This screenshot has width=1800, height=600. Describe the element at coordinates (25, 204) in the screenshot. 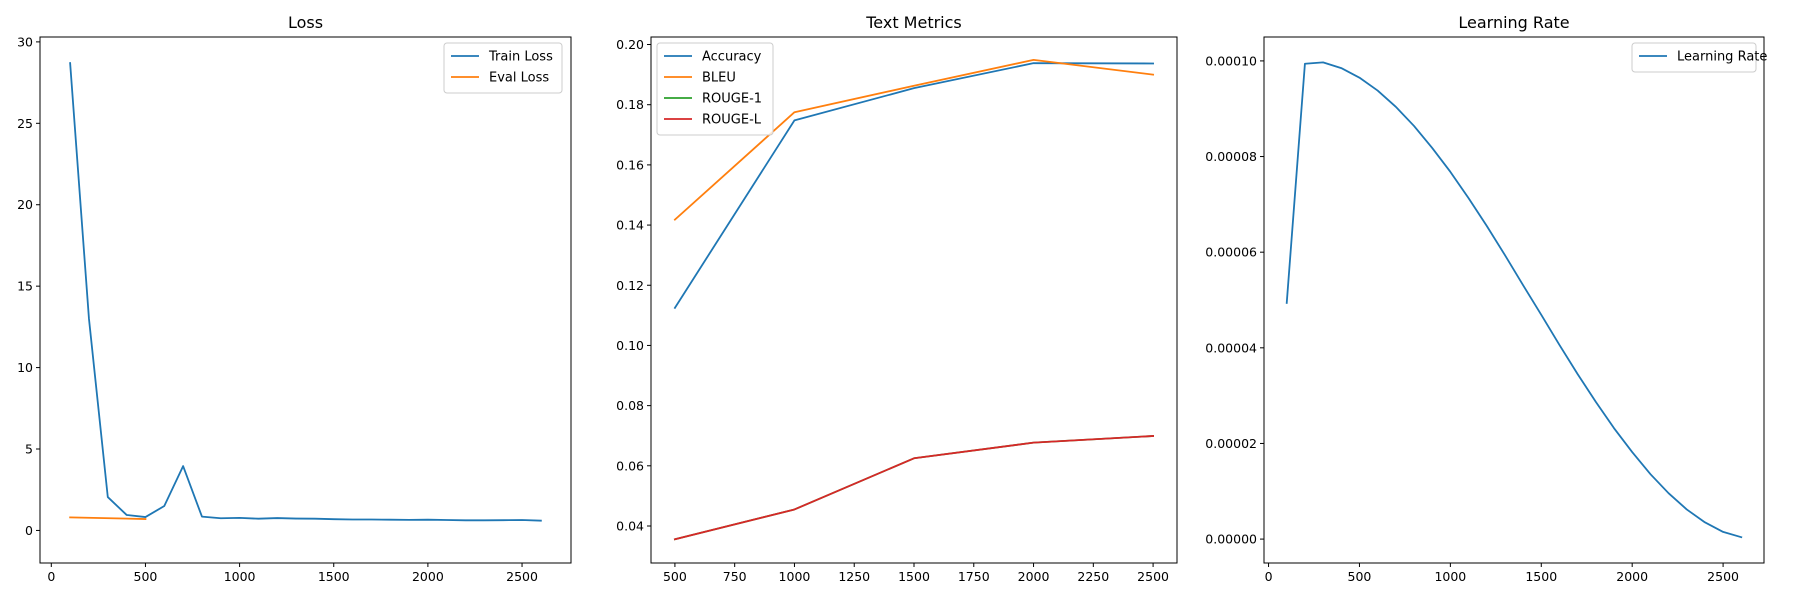

I see `loss-y-tick-label: 20` at that location.